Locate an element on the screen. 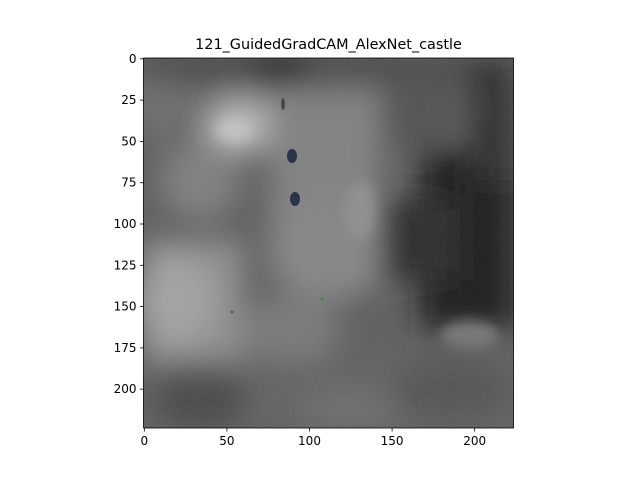 Image resolution: width=640 pixels, height=480 pixels. y-tick-label: 75 is located at coordinates (128, 183).